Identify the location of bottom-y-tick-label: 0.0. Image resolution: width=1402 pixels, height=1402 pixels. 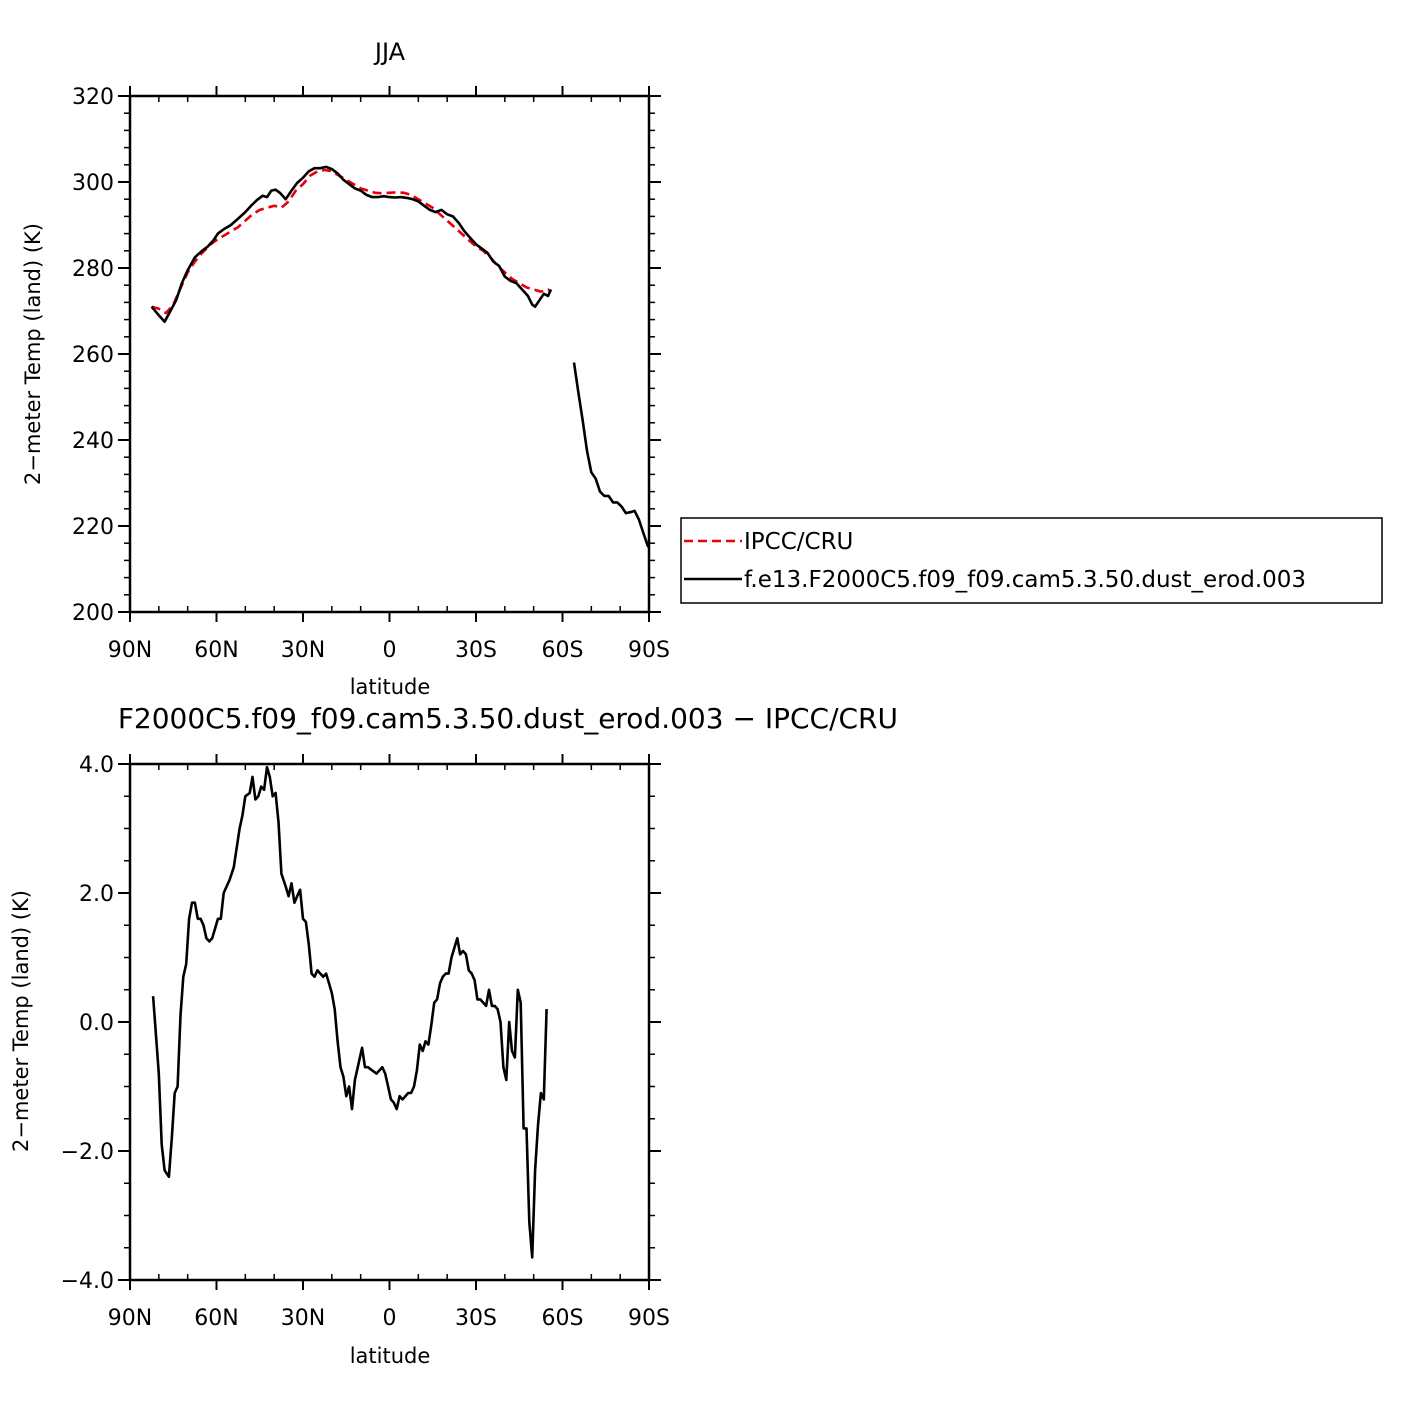
(96, 1023).